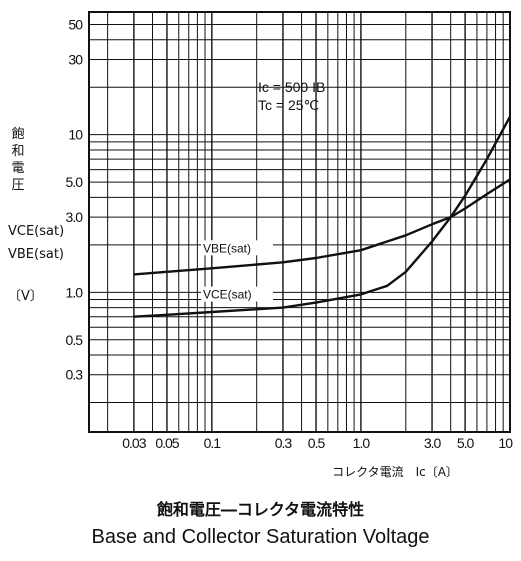  Describe the element at coordinates (213, 443) in the screenshot. I see `x-tick-label: 0.1` at that location.